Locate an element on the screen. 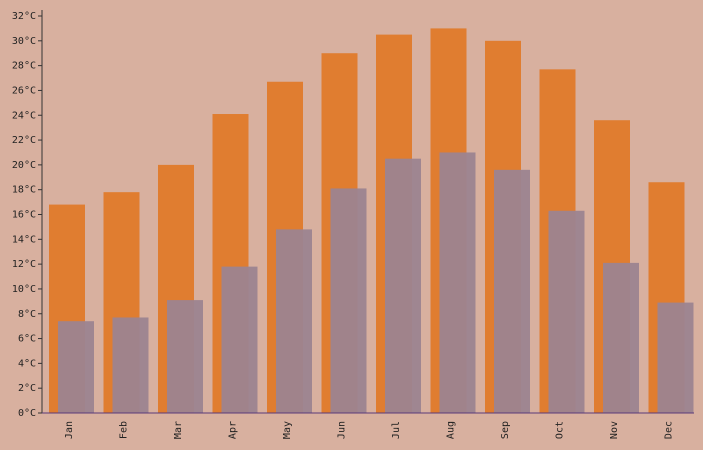 The height and width of the screenshot is (450, 703). y-tick-label: 24°C is located at coordinates (24, 115).